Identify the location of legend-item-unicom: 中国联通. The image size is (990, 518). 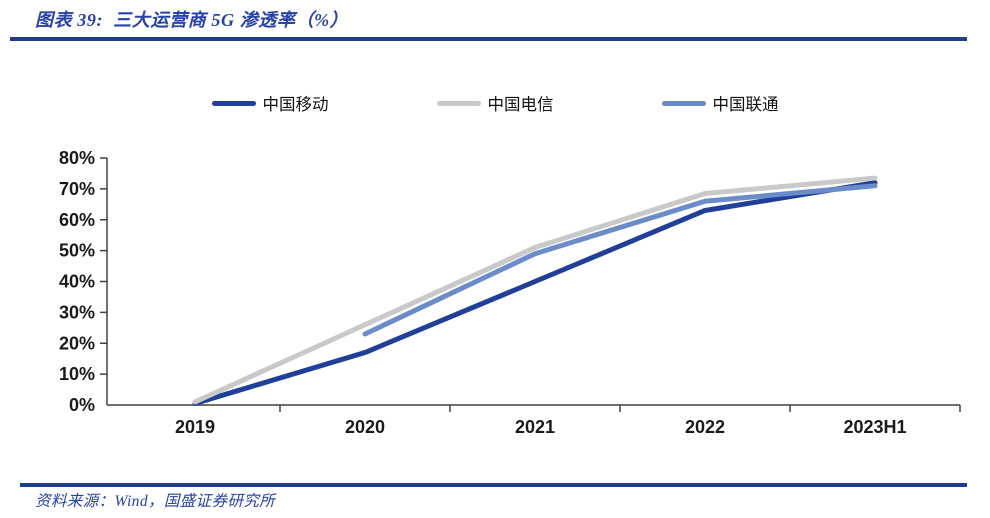
(720, 103).